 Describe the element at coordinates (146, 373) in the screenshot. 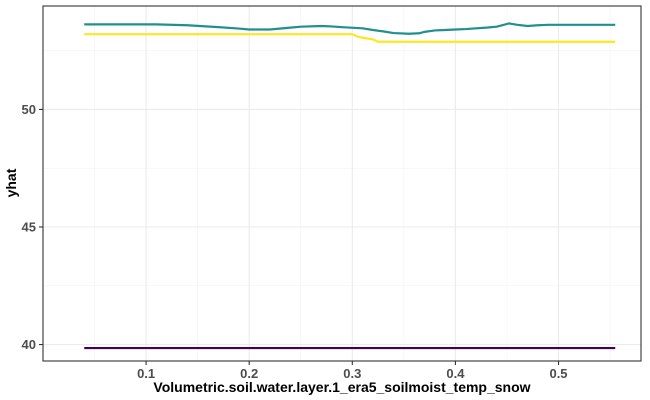

I see `x-tick-label: 0.1` at that location.